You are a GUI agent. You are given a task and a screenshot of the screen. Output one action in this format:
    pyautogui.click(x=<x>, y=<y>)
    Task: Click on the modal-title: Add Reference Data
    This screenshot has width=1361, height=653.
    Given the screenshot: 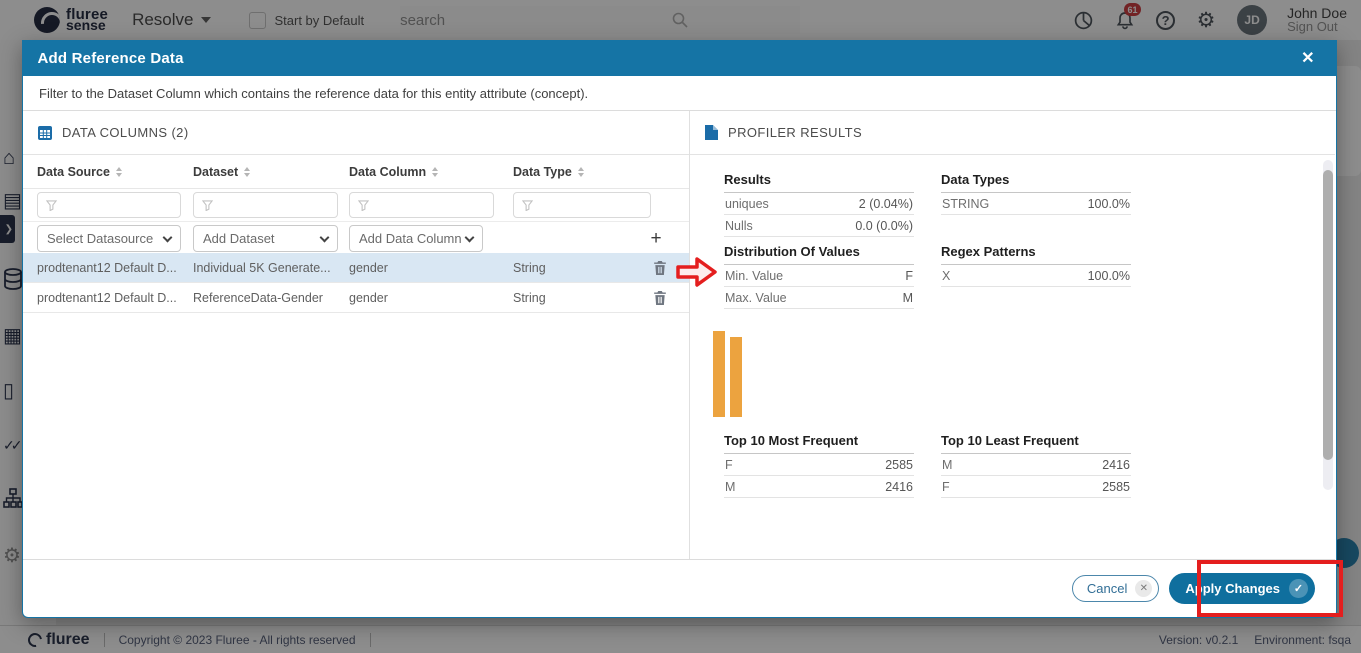 What is the action you would take?
    pyautogui.click(x=110, y=58)
    